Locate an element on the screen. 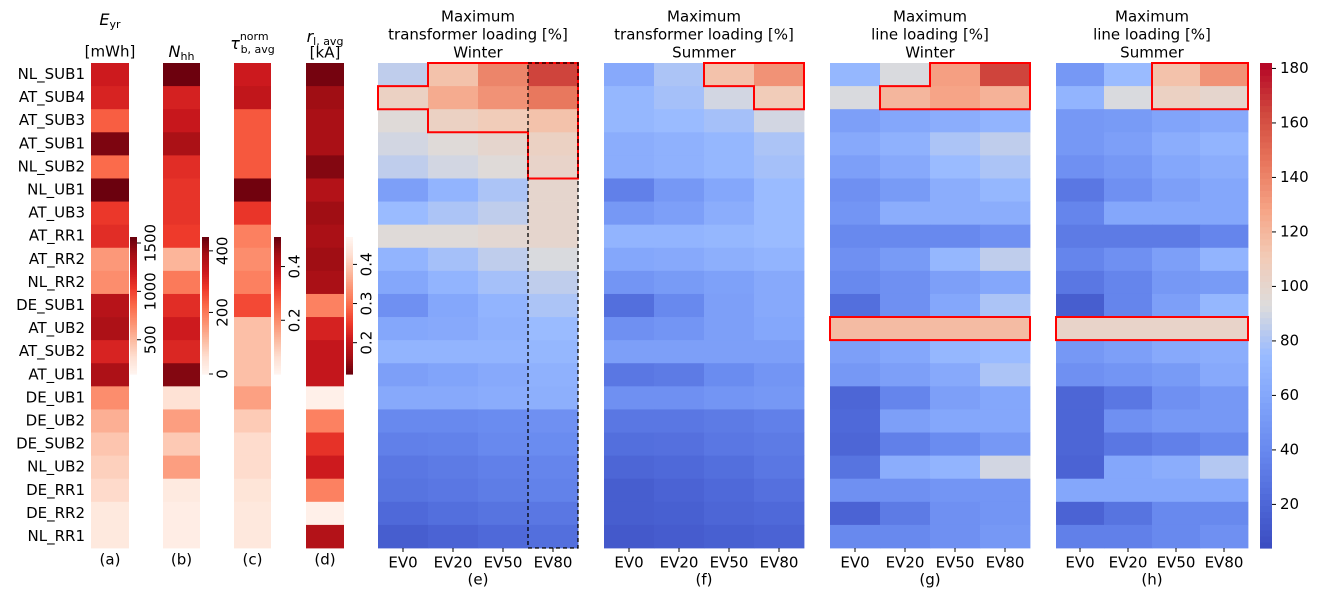  row-label: NL_RR2 is located at coordinates (56, 282).